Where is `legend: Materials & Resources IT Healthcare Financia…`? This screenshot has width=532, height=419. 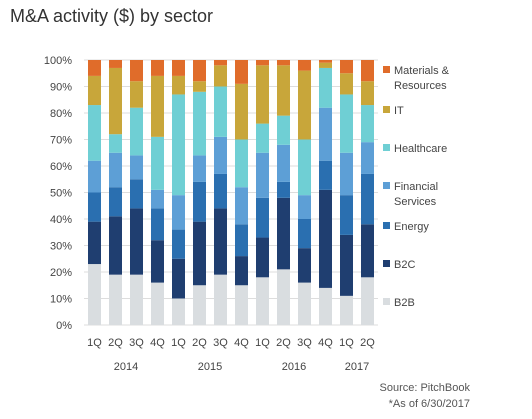 legend: Materials & Resources IT Healthcare Financia… is located at coordinates (416, 187).